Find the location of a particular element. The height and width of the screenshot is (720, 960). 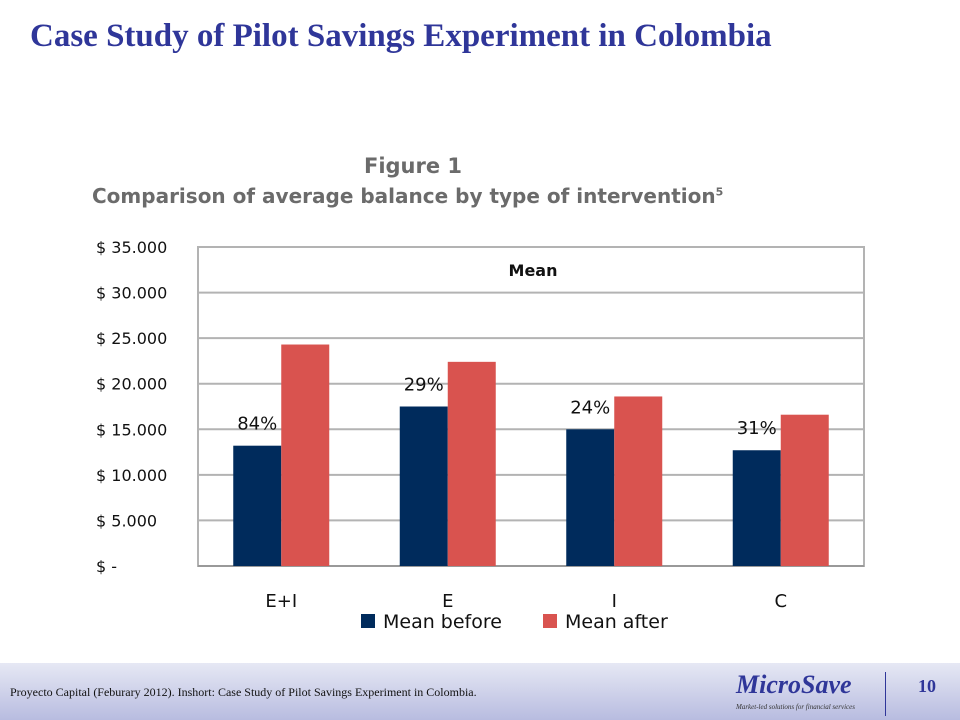

figure-footnote-marker: 5 is located at coordinates (719, 192).